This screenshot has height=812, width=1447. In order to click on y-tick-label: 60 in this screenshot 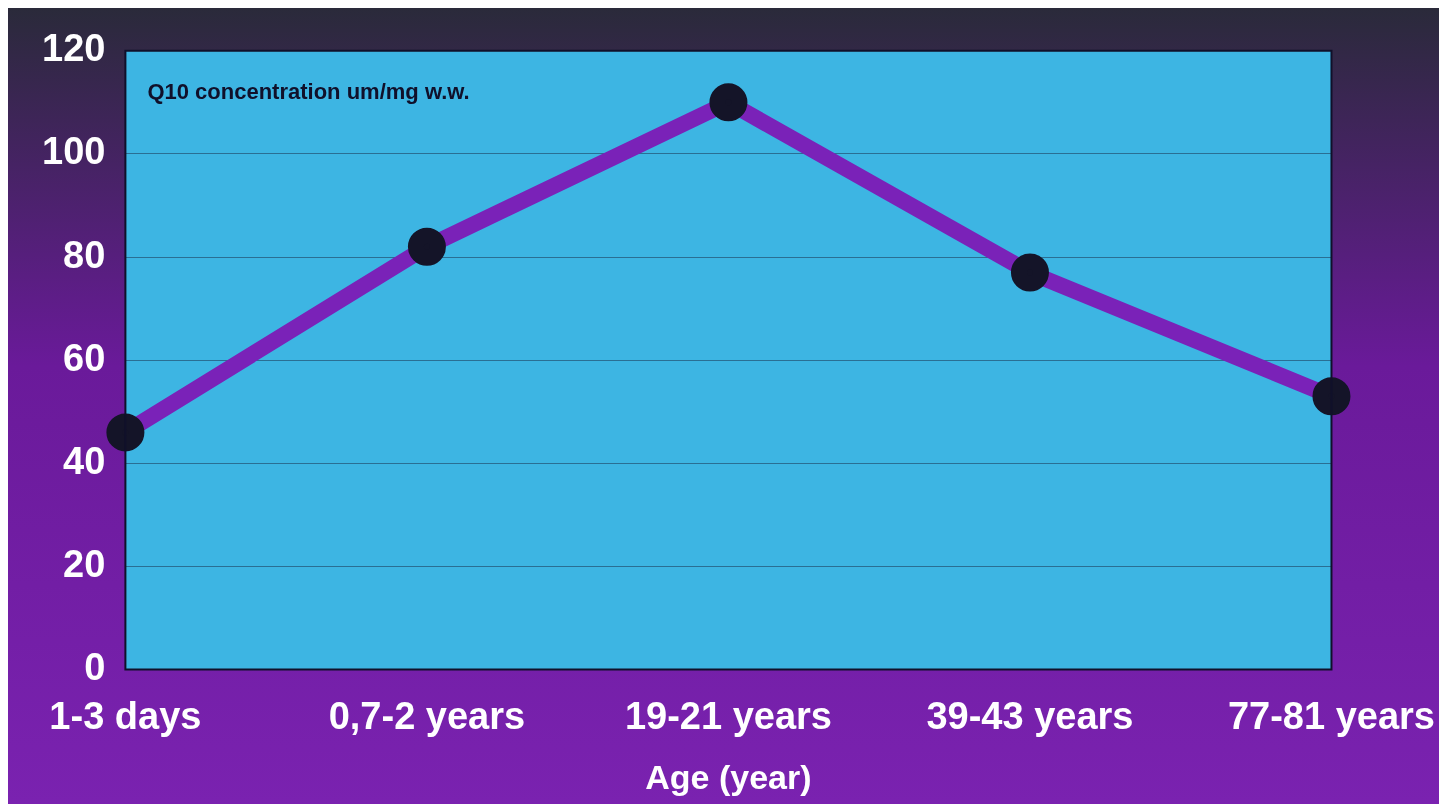, I will do `click(84, 357)`.